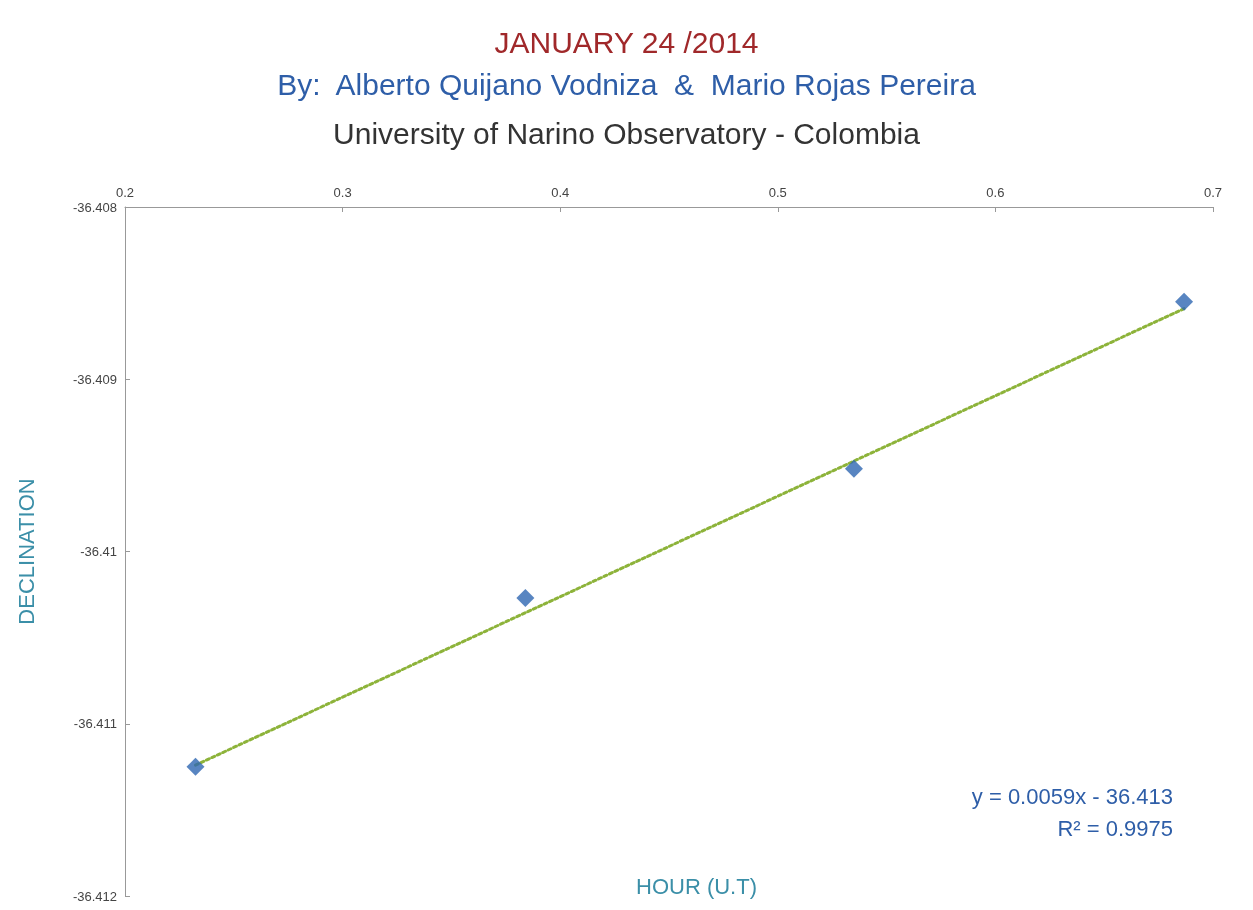 The width and height of the screenshot is (1253, 910). Describe the element at coordinates (94, 379) in the screenshot. I see `y-tick-label: -36.409` at that location.